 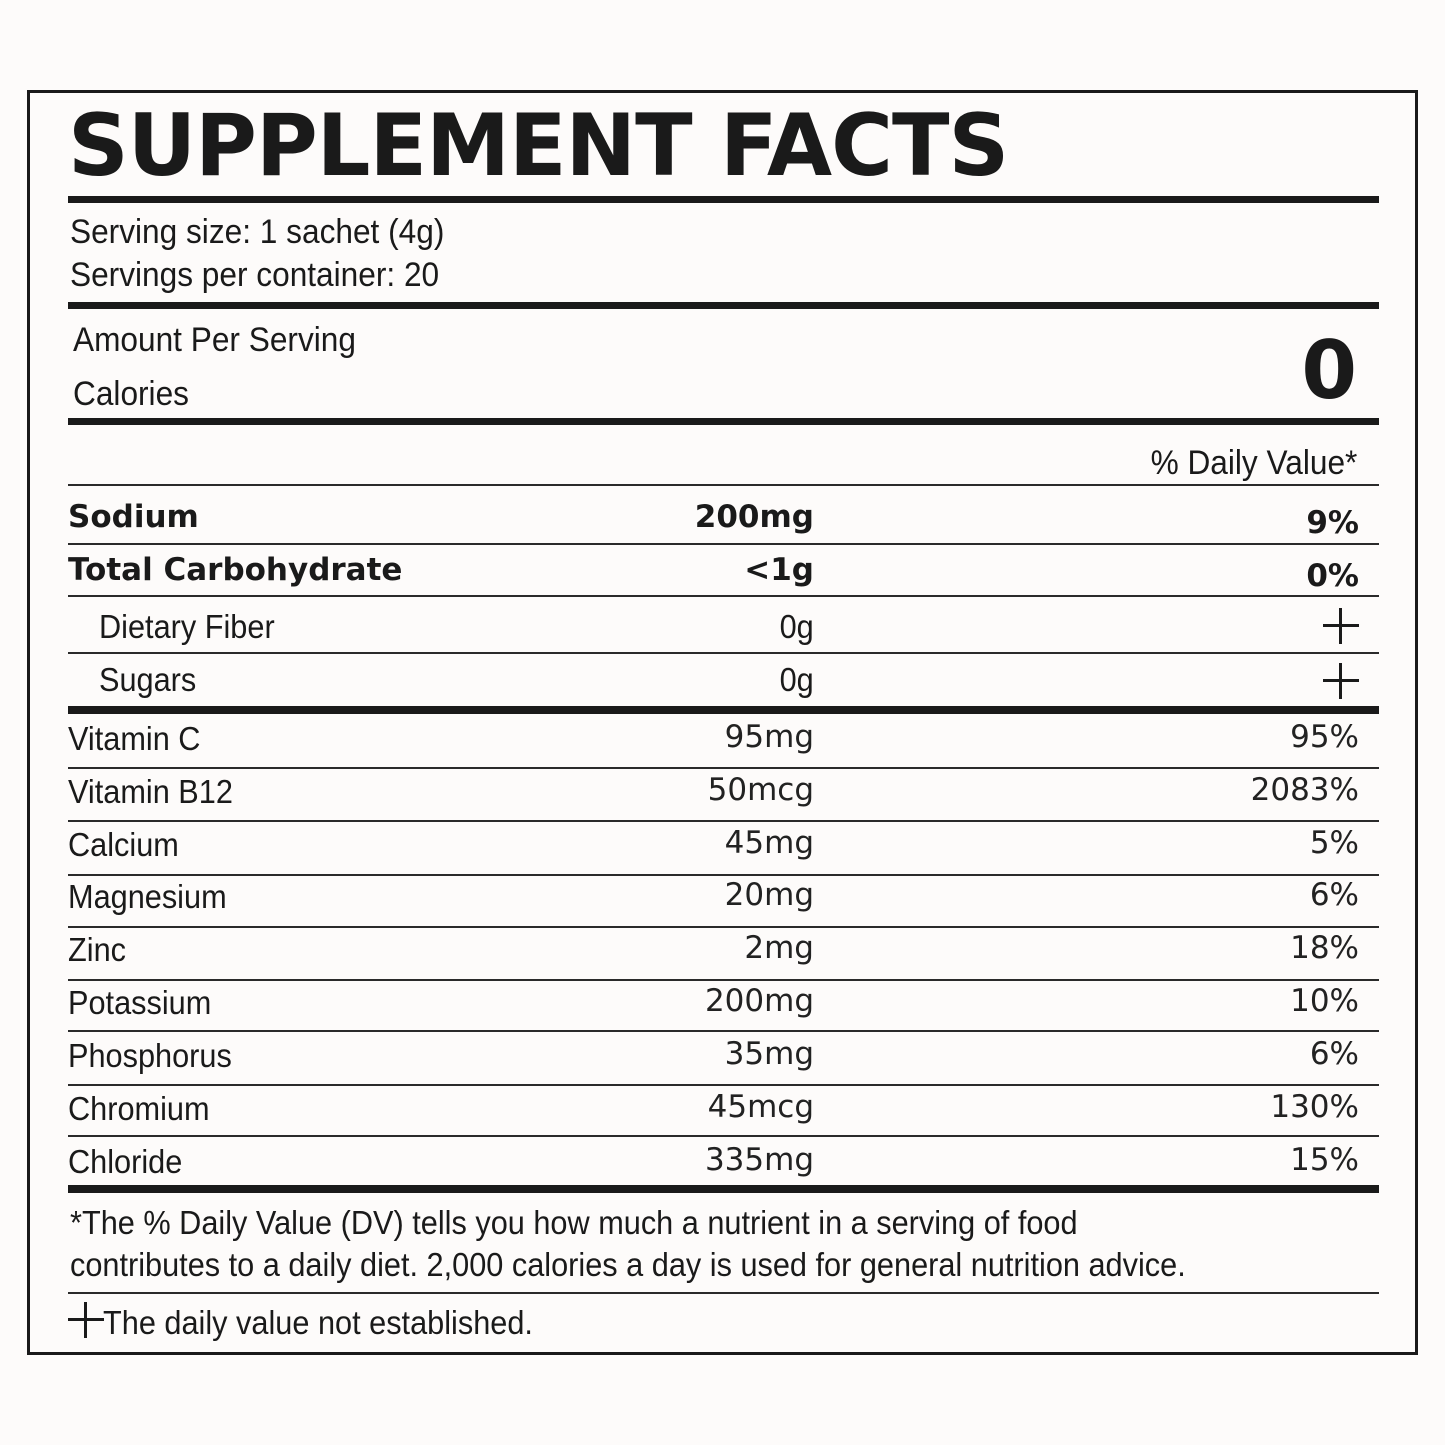 I want to click on daily-value-header: % Daily Value*, so click(x=1253, y=463).